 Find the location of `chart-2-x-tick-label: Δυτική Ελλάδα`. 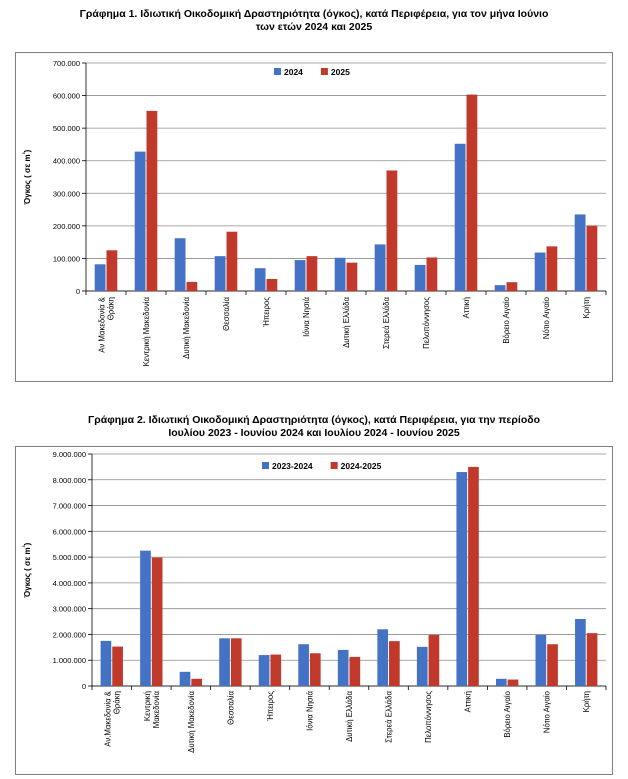

chart-2-x-tick-label: Δυτική Ελλάδα is located at coordinates (349, 716).